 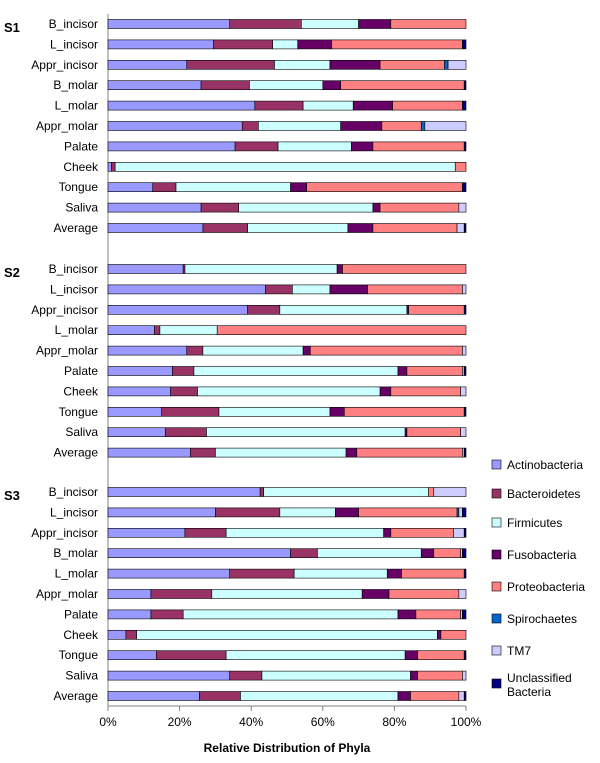 What do you see at coordinates (76, 228) in the screenshot?
I see `bar-label: Average` at bounding box center [76, 228].